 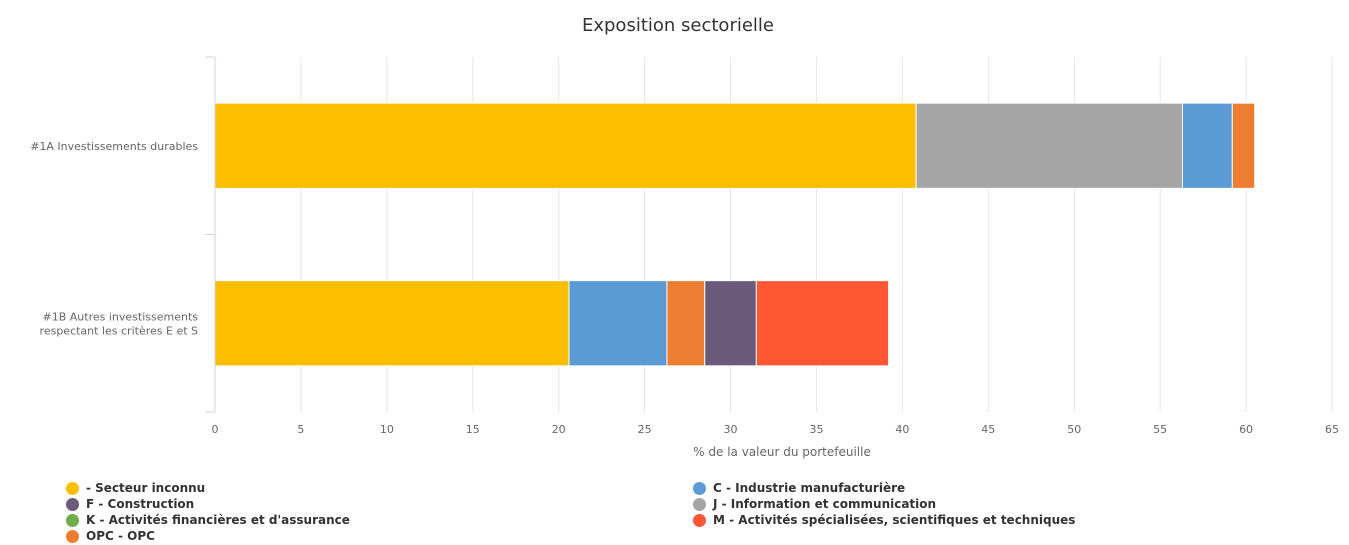 What do you see at coordinates (210, 234) in the screenshot?
I see `axes` at bounding box center [210, 234].